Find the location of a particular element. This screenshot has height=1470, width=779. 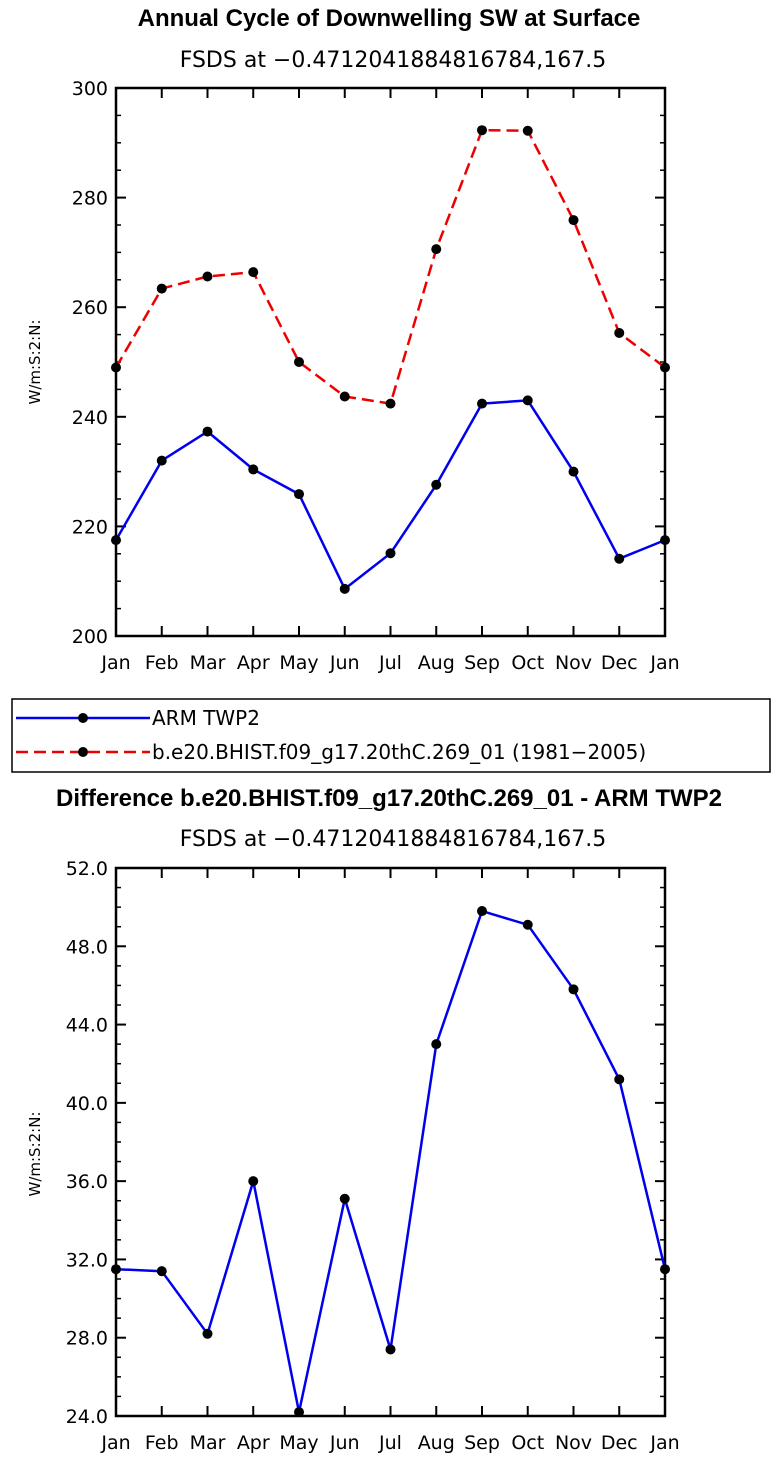

legend-label-arm: ARM TWP2 is located at coordinates (206, 718).